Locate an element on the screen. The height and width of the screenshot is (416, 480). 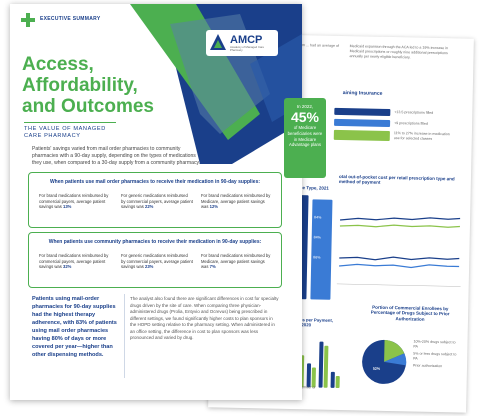
insurance-bar-medicaid: MEDICAID is located at coordinates (362, 114).